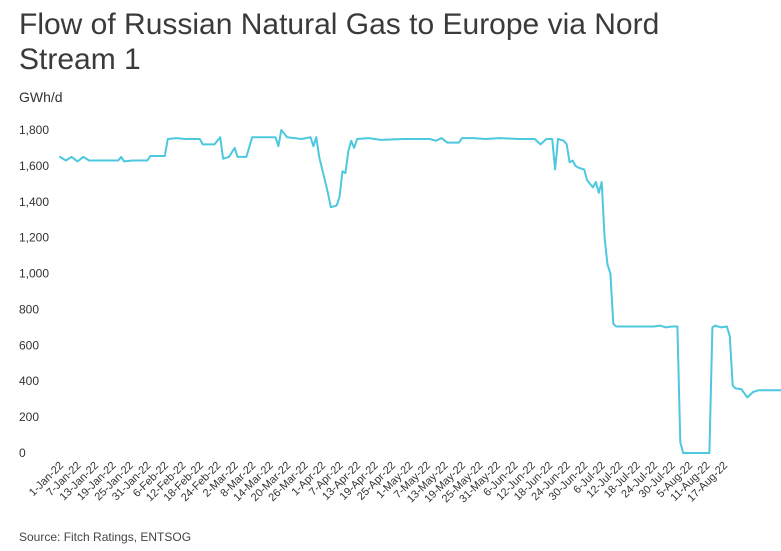  Describe the element at coordinates (29, 417) in the screenshot. I see `y-tick-label: 200` at that location.